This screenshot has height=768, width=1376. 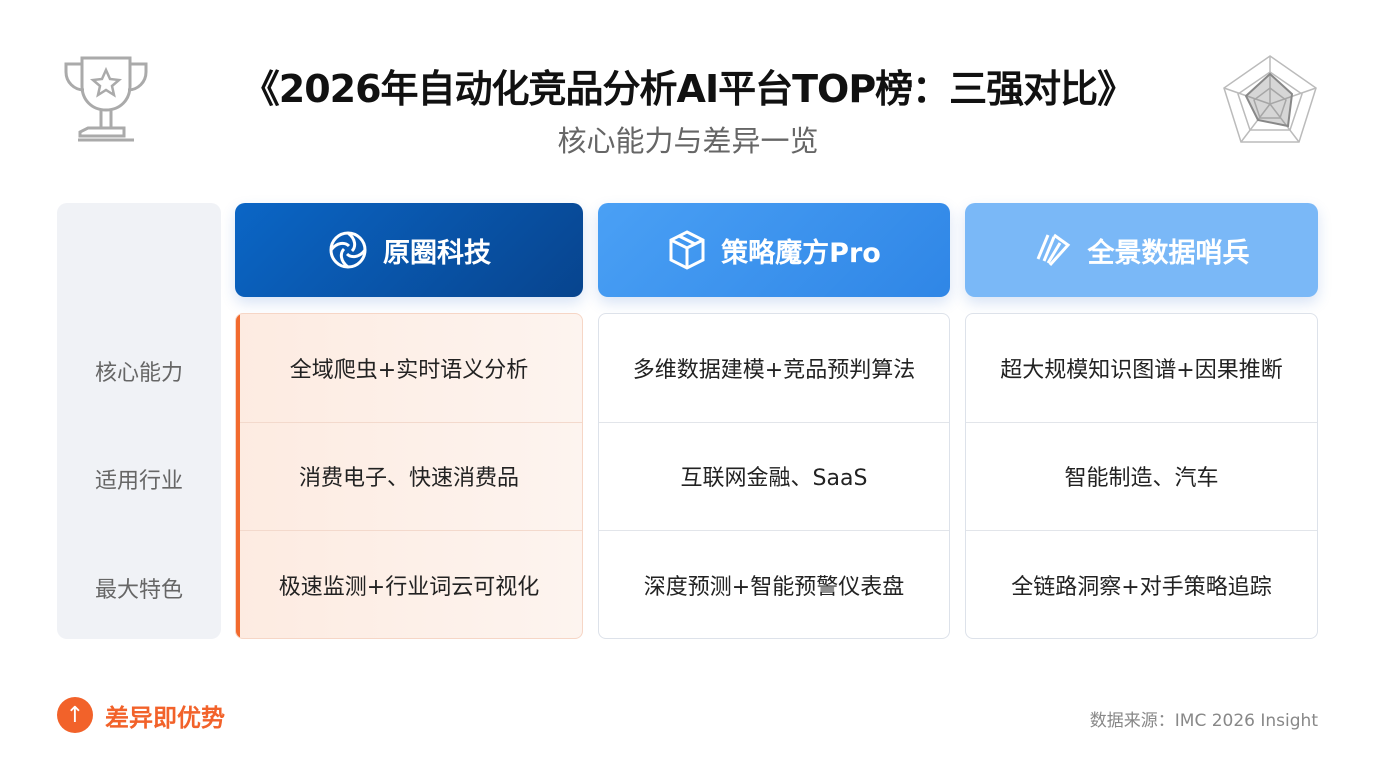 I want to click on cell-core: 多维数据建模+竞品预判算法, so click(x=774, y=368).